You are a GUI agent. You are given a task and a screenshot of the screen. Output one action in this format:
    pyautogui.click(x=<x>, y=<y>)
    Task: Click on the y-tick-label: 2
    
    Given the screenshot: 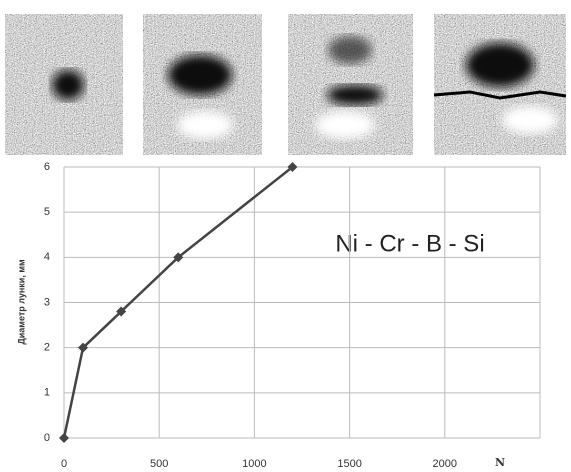 What is the action you would take?
    pyautogui.click(x=47, y=348)
    